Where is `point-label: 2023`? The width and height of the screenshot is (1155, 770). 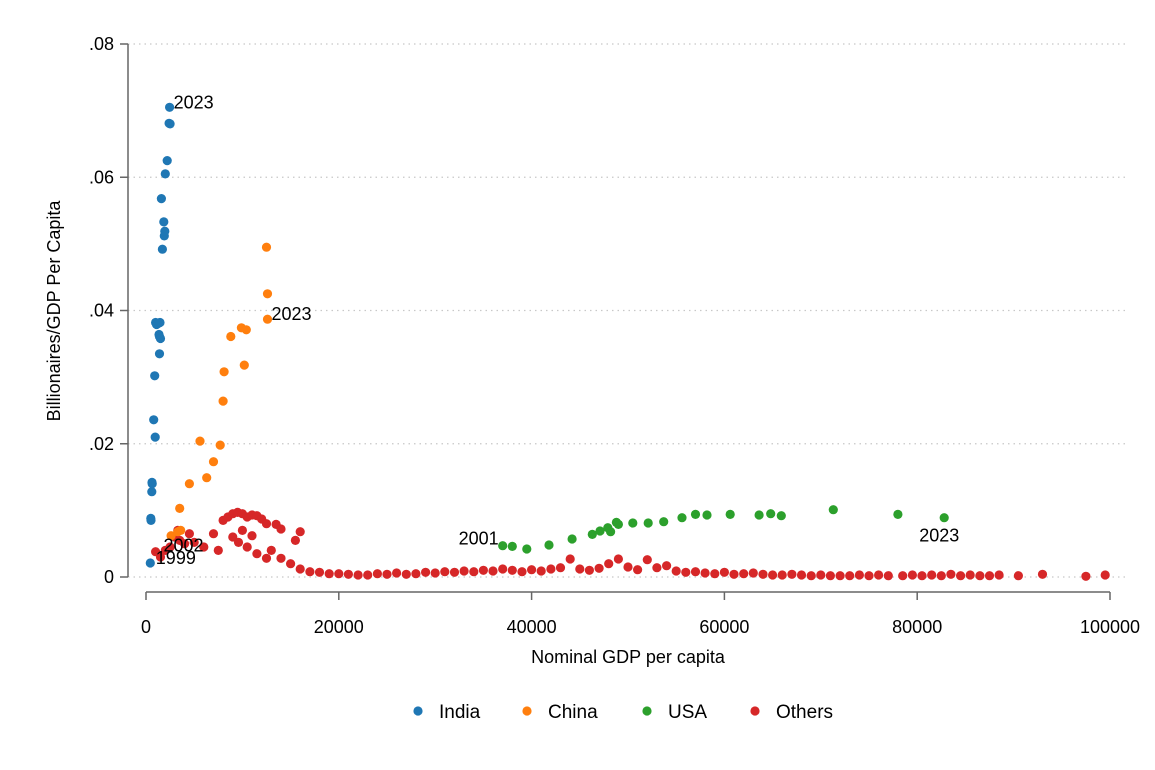
point-label: 2023 is located at coordinates (194, 102).